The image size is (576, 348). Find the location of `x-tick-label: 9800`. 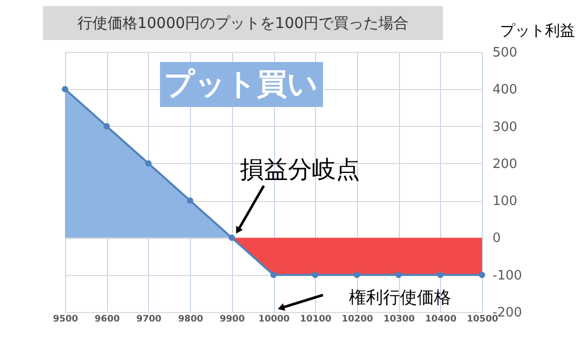

x-tick-label: 9800 is located at coordinates (191, 319).